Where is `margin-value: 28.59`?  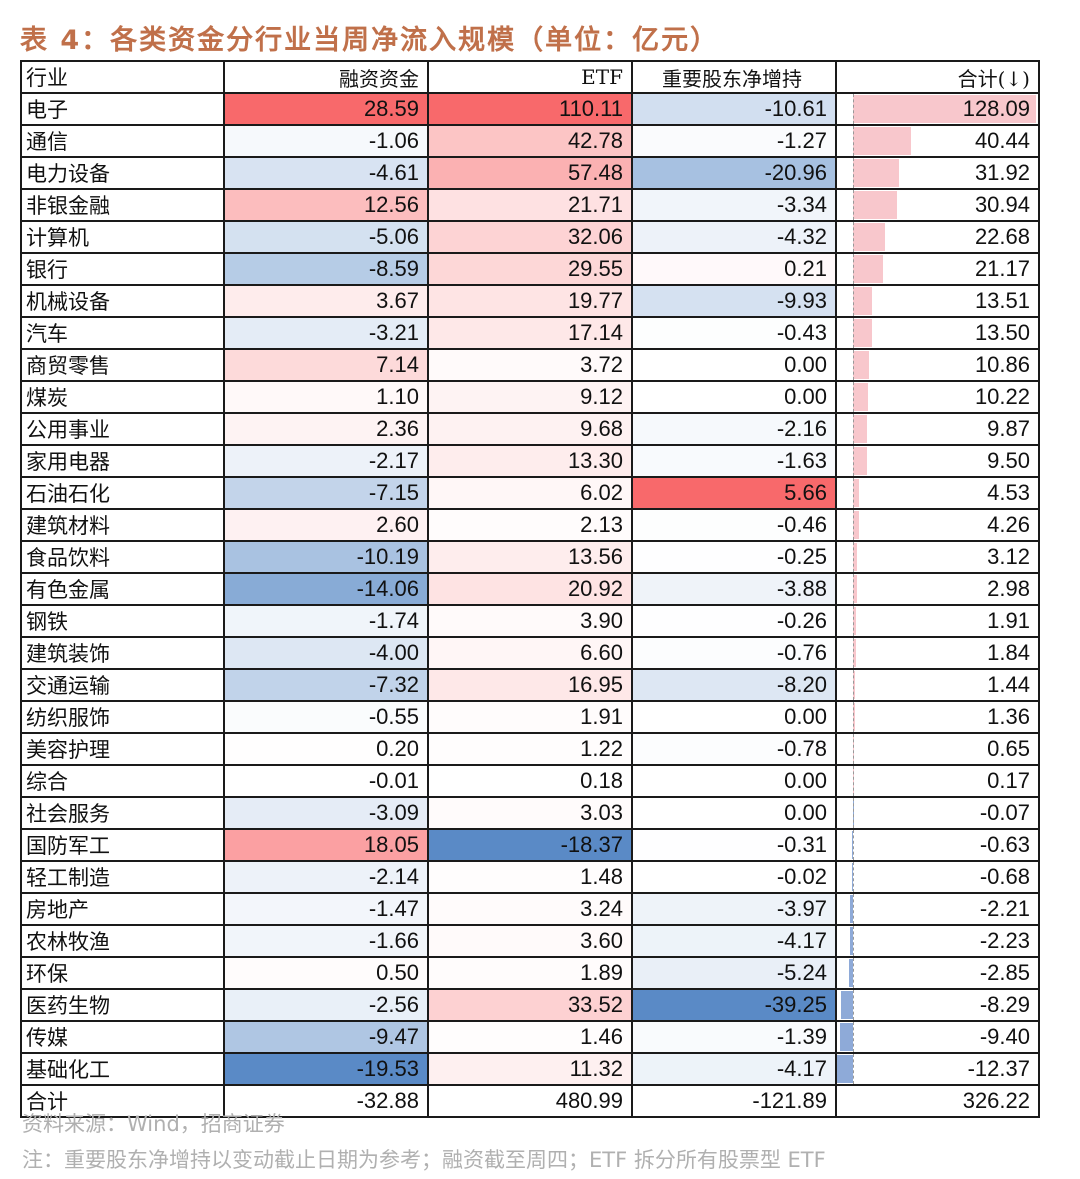
margin-value: 28.59 is located at coordinates (326, 109).